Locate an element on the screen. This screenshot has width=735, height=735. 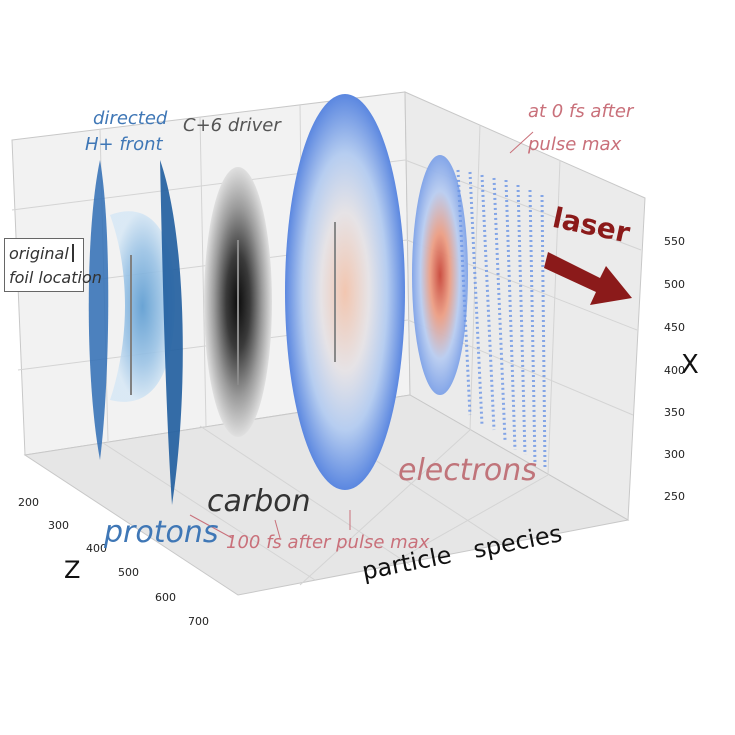
z-axis-label: Z is located at coordinates (72, 570).